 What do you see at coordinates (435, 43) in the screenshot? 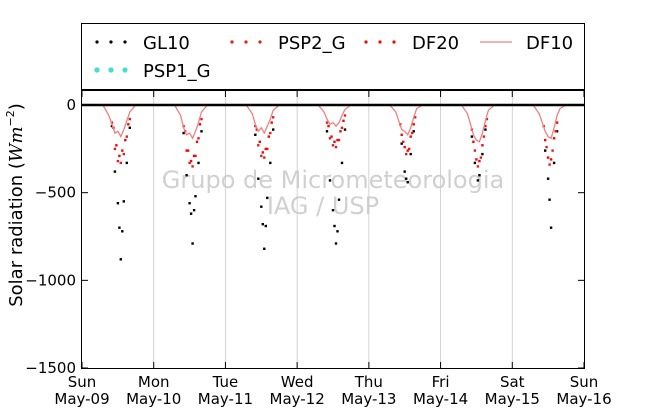
I see `legend-label: DF20` at bounding box center [435, 43].